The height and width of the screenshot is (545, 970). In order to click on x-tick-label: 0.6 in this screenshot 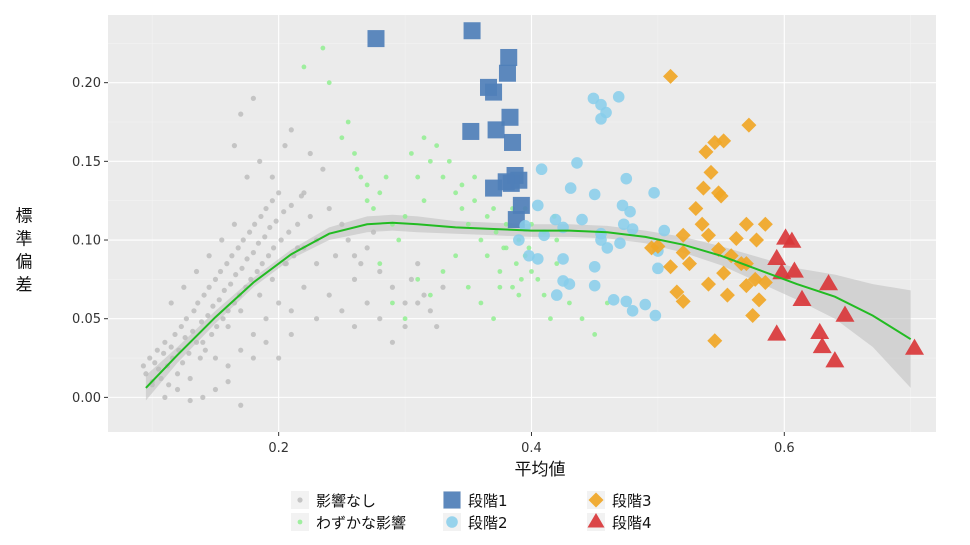, I will do `click(784, 448)`.